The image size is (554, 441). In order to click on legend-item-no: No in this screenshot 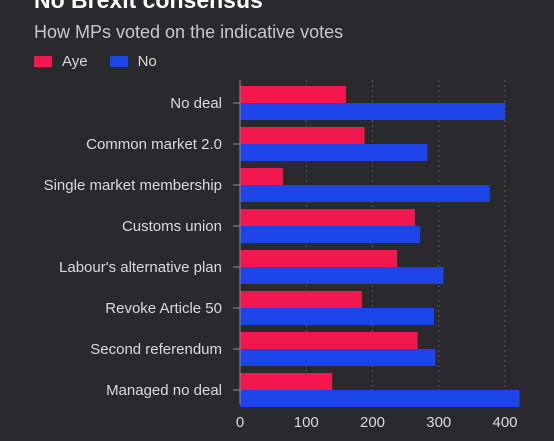, I will do `click(133, 61)`.